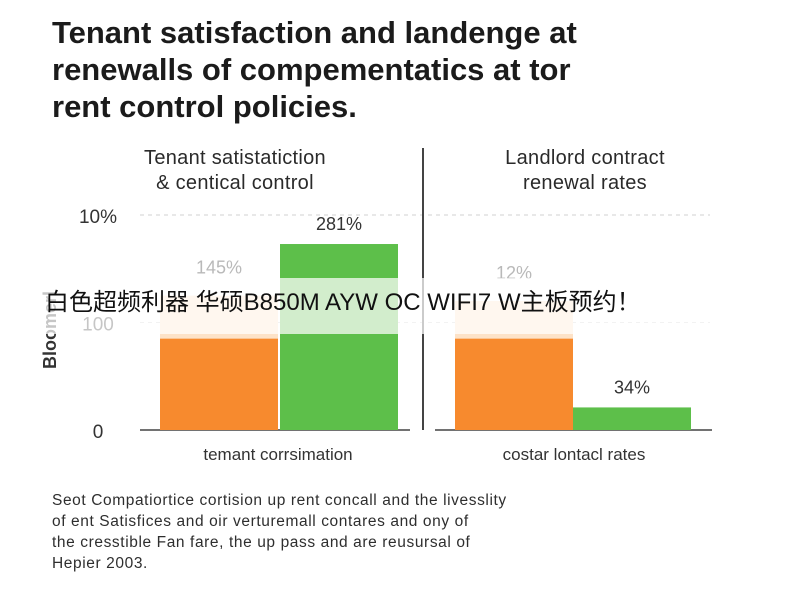  I want to click on y-tick-label: 10%, so click(98, 217).